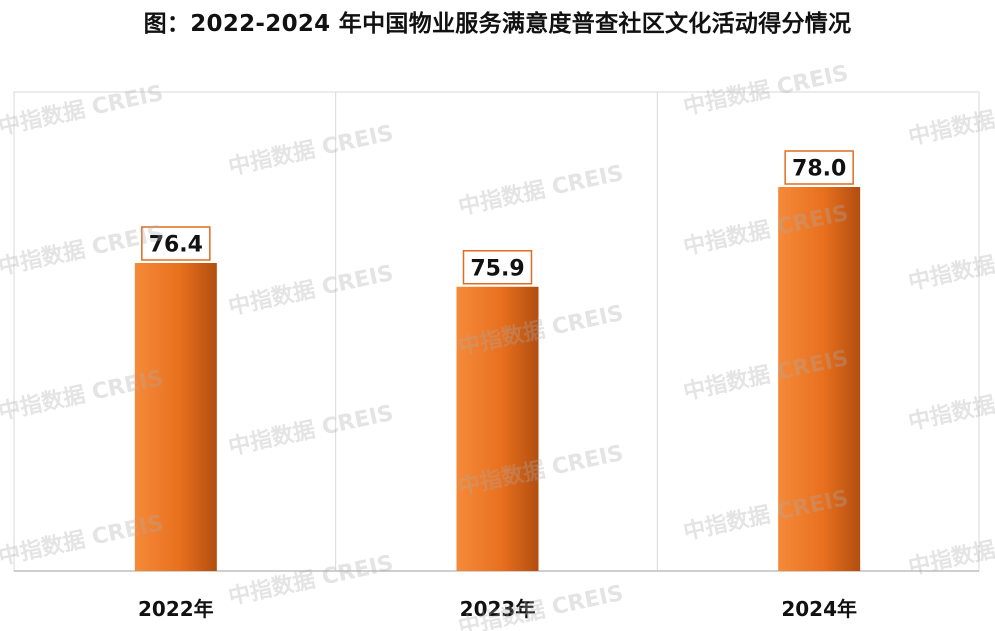  I want to click on x-tick-label: 2022年, so click(176, 609).